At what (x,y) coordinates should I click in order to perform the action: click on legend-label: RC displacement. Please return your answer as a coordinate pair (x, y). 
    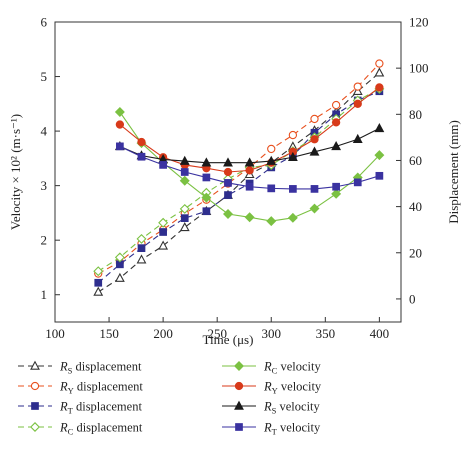
    Looking at the image, I should click on (101, 429).